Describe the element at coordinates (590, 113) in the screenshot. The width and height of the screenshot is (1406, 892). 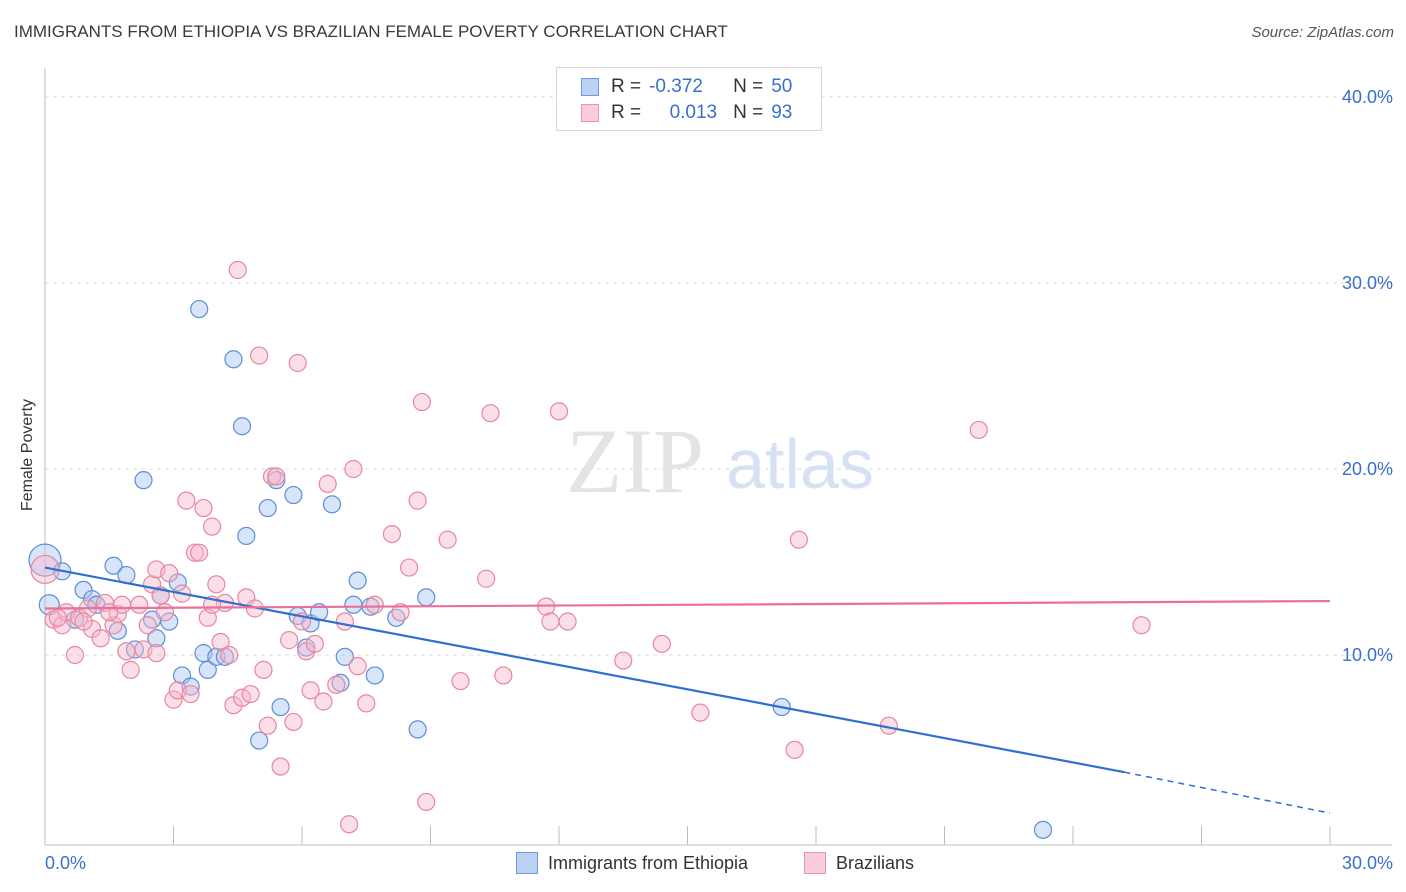
I see `stats-swatch-brazilians` at that location.